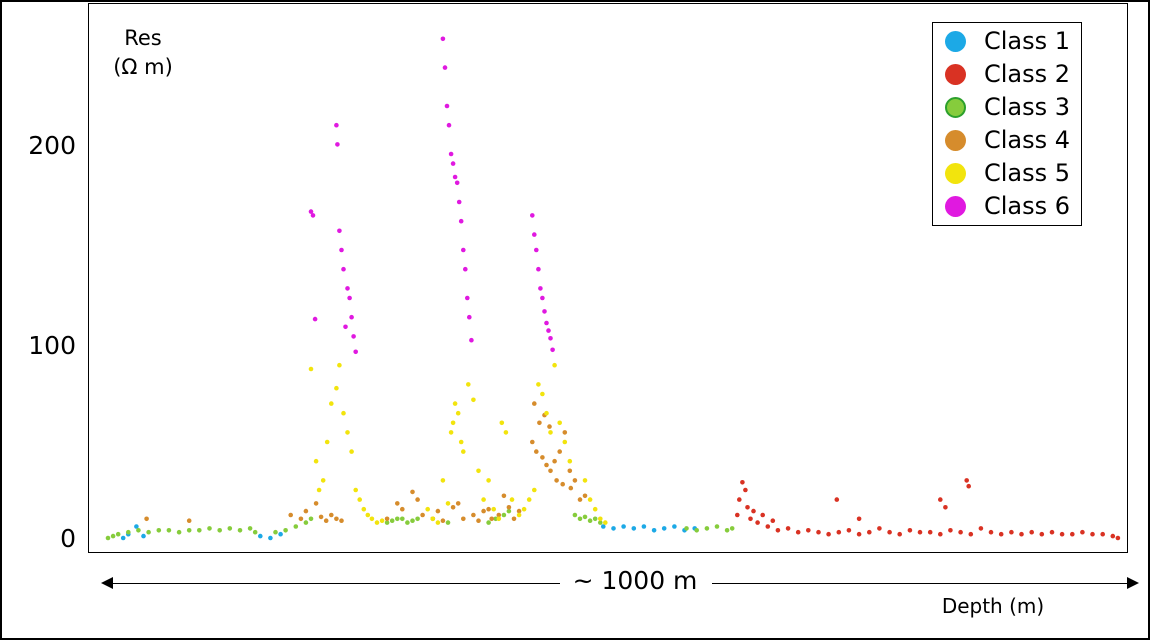 The width and height of the screenshot is (1150, 640). I want to click on x-axis-label: Depth (m), so click(993, 606).